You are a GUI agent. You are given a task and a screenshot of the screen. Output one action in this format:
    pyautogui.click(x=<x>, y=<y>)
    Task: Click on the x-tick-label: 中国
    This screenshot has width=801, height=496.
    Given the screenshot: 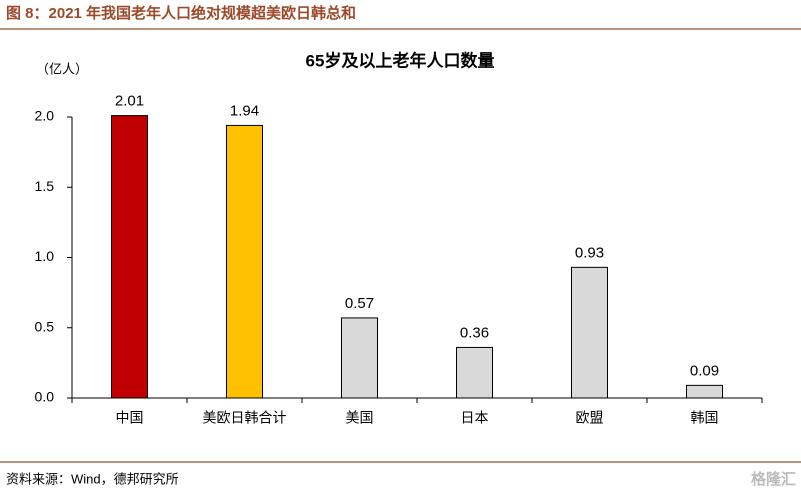 What is the action you would take?
    pyautogui.click(x=130, y=418)
    